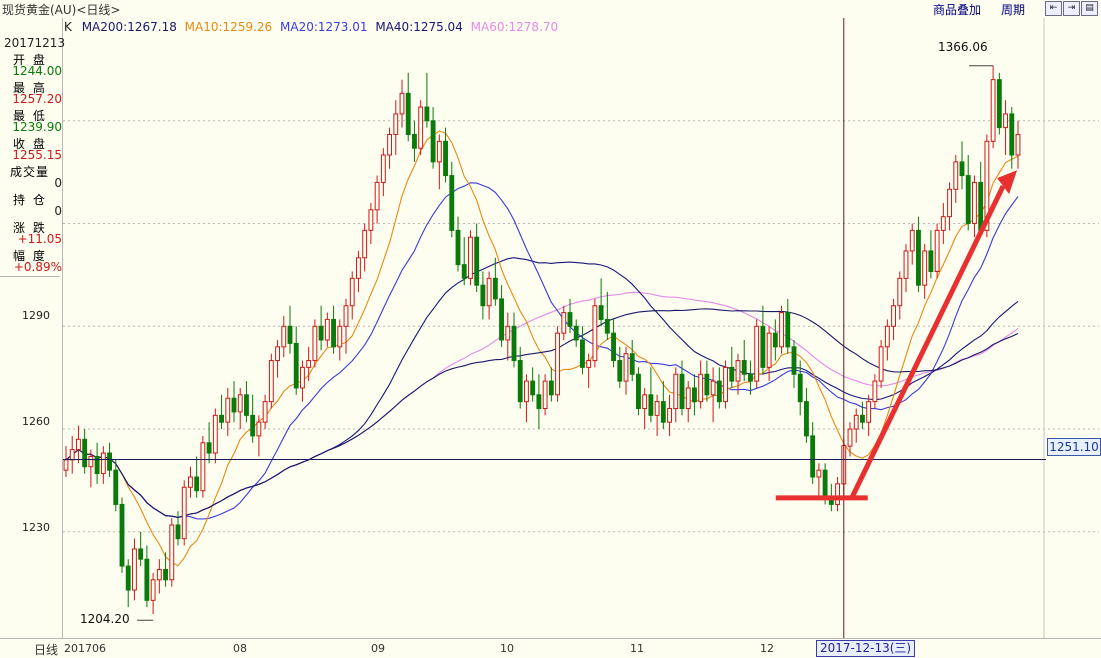  Describe the element at coordinates (30, 144) in the screenshot. I see `close-label: 收 盘` at that location.